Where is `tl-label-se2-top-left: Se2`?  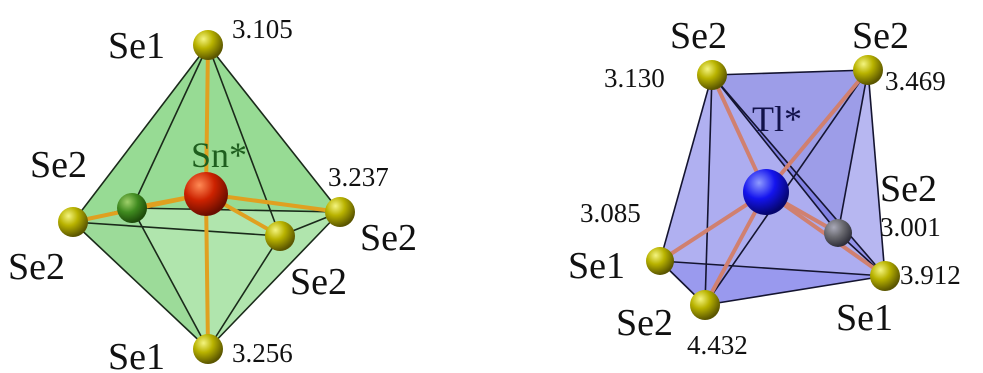 tl-label-se2-top-left: Se2 is located at coordinates (698, 36).